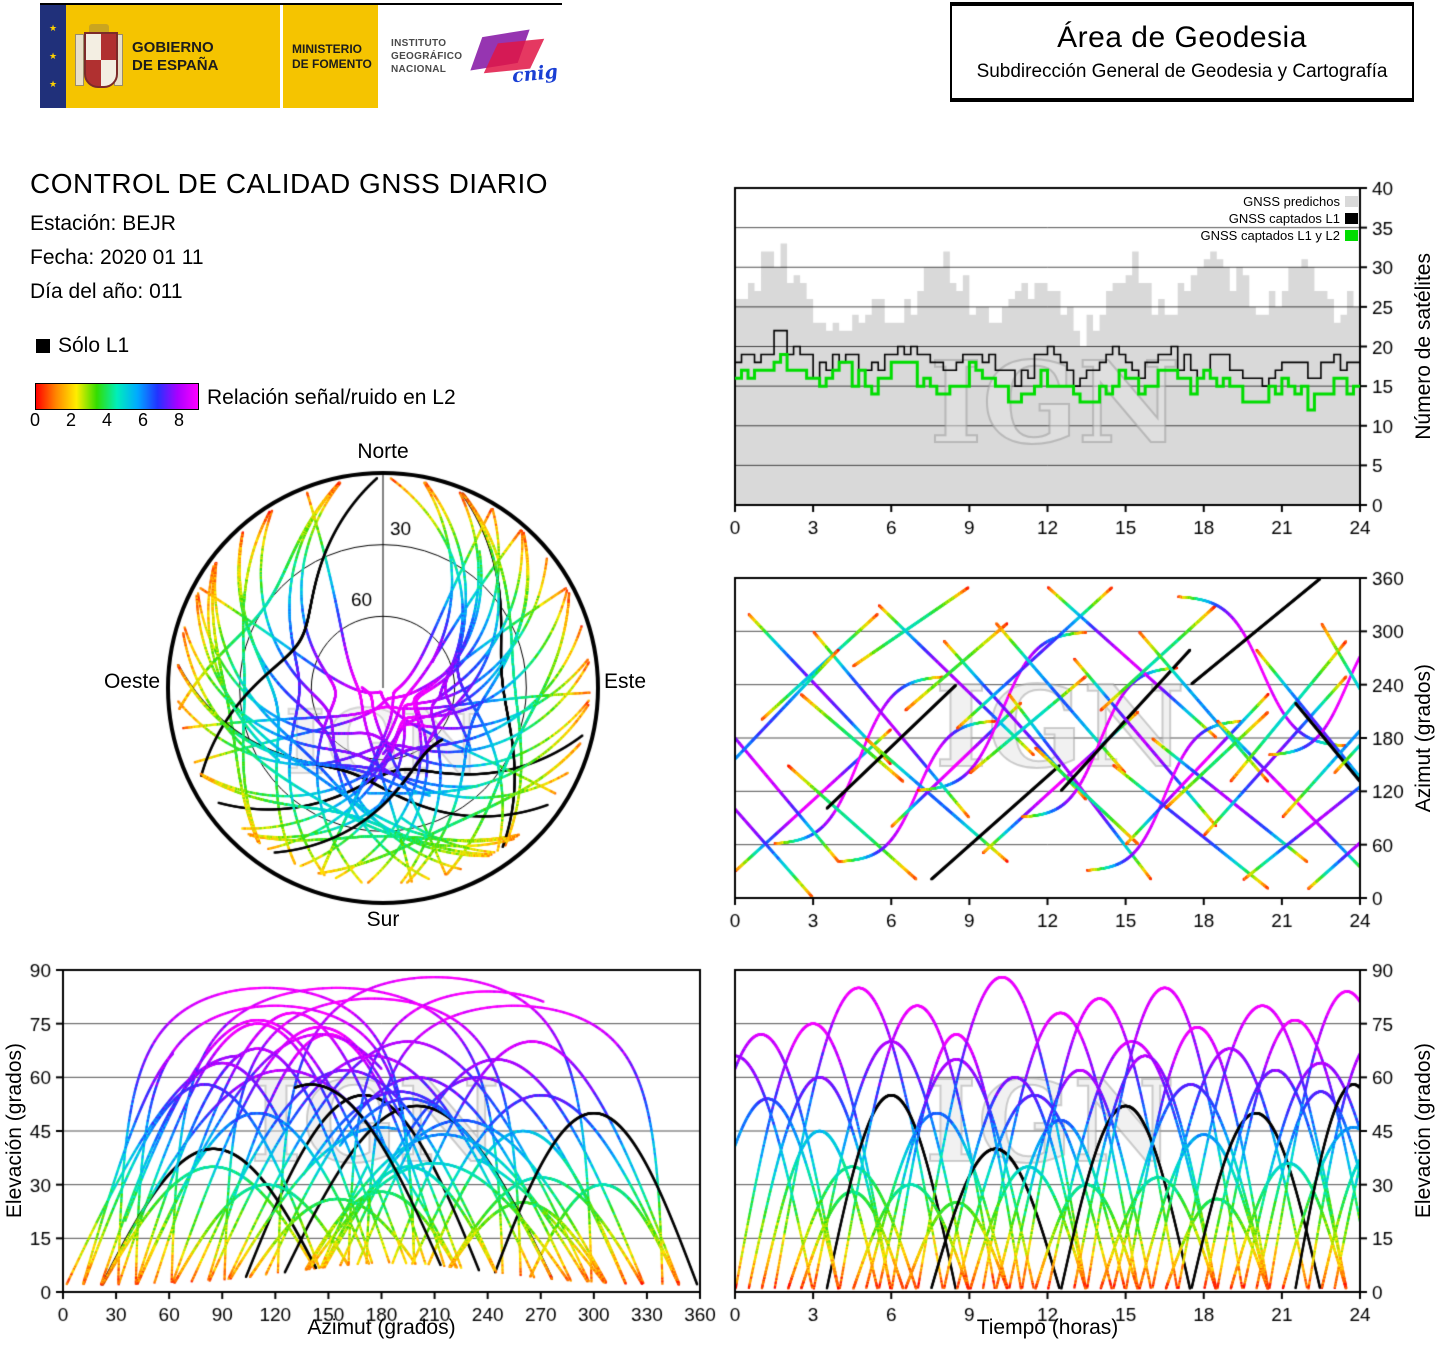 The height and width of the screenshot is (1350, 1445). I want to click on l1-only-label: Sólo L1, so click(94, 345).